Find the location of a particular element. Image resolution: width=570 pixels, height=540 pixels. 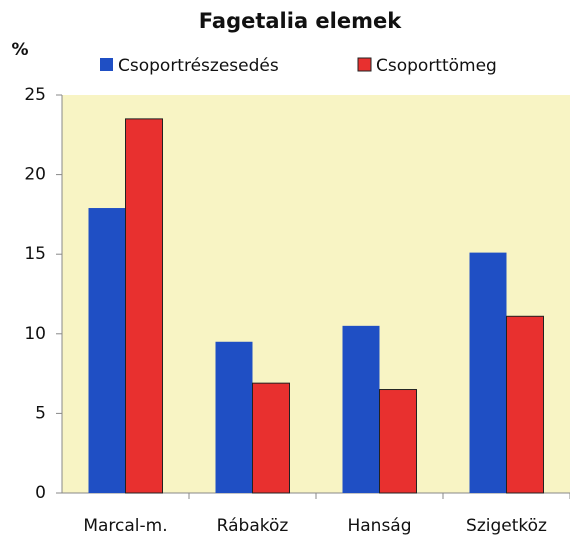

y-tick-label: 0 is located at coordinates (40, 493).